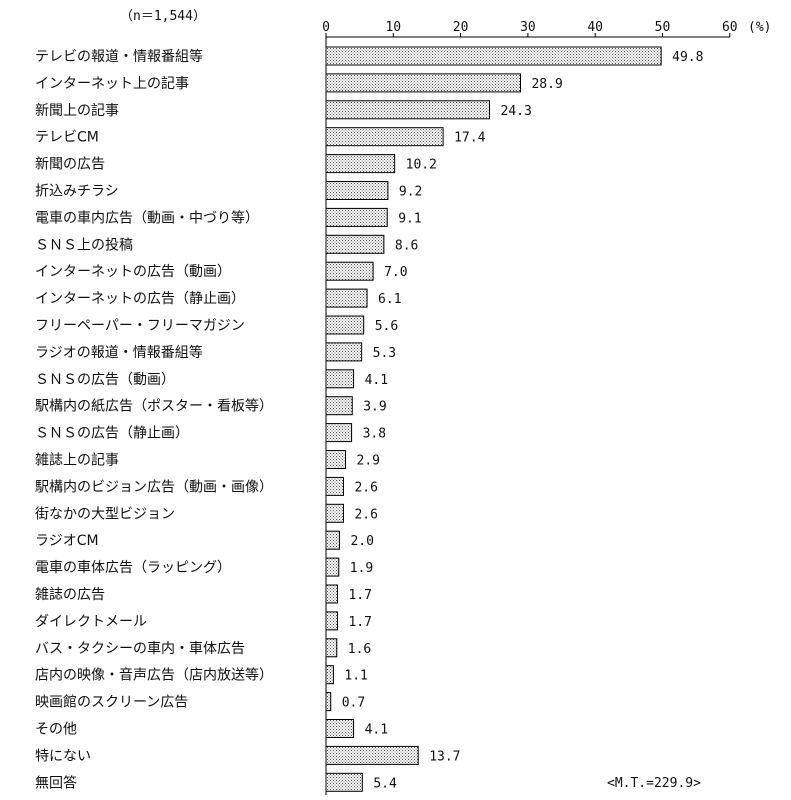  What do you see at coordinates (56, 782) in the screenshot?
I see `category-label: 無回答` at bounding box center [56, 782].